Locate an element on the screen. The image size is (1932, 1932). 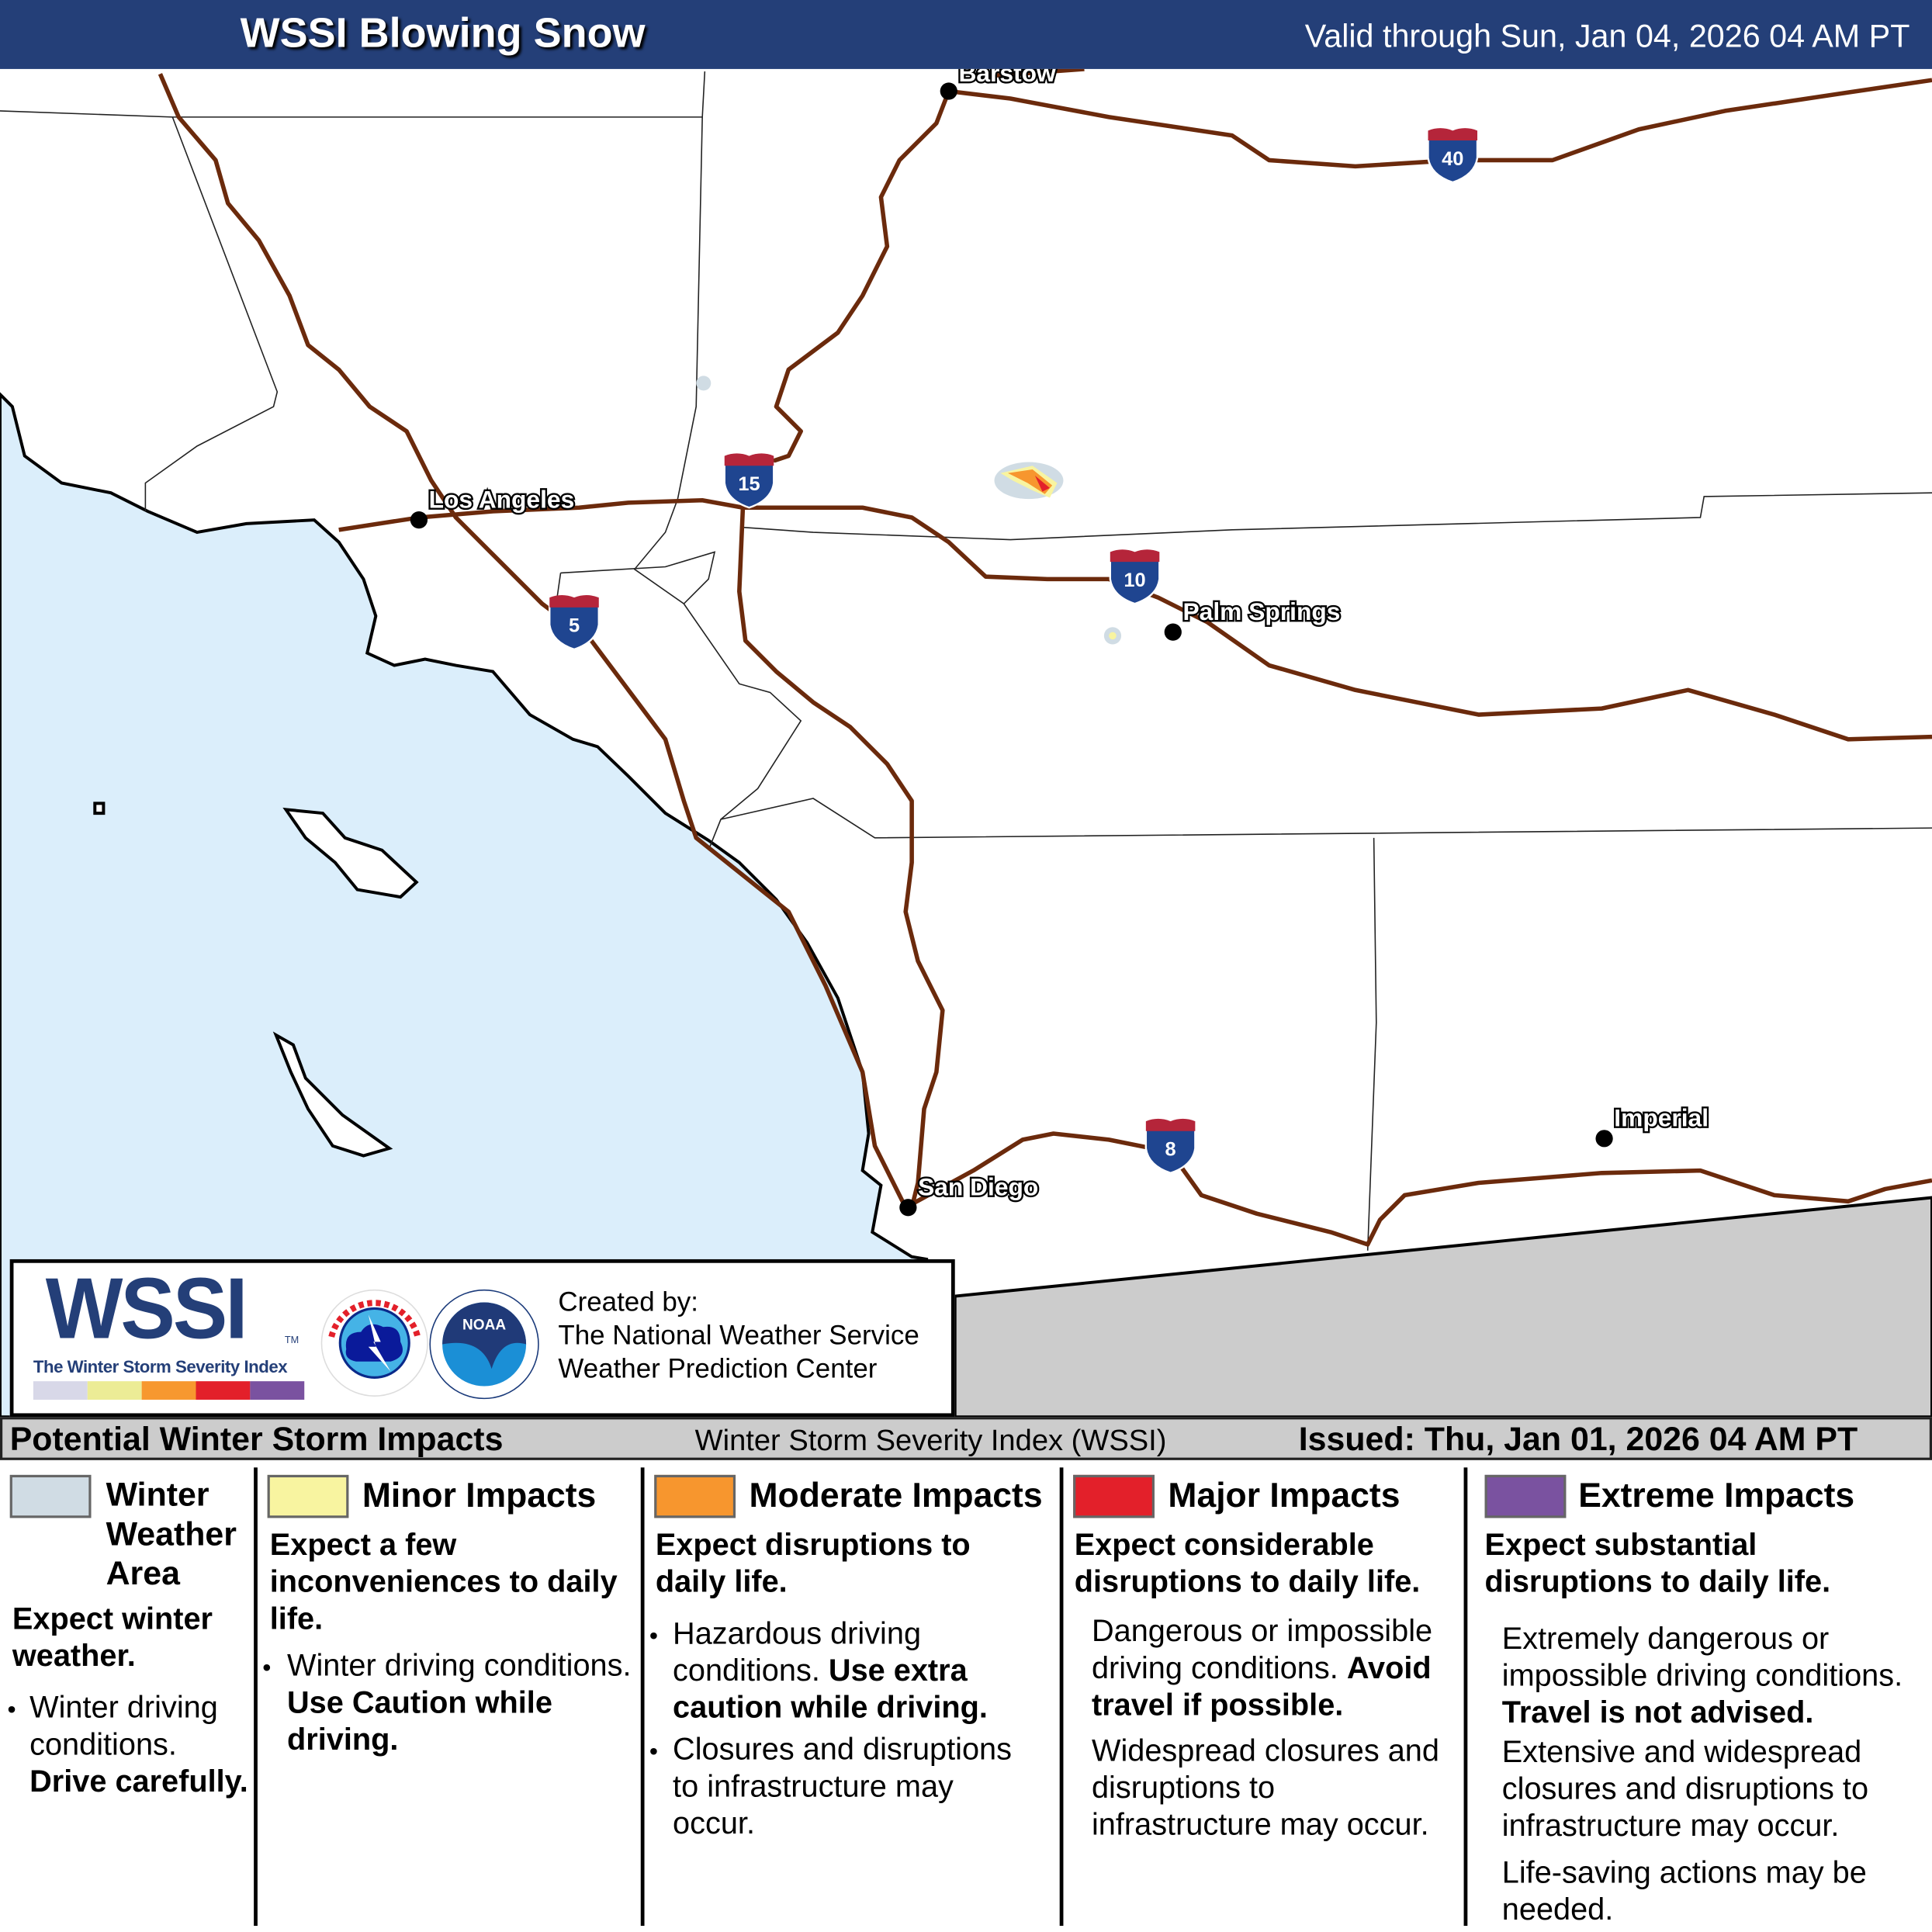
city-san-diego: San Diego is located at coordinates (969, 1194).